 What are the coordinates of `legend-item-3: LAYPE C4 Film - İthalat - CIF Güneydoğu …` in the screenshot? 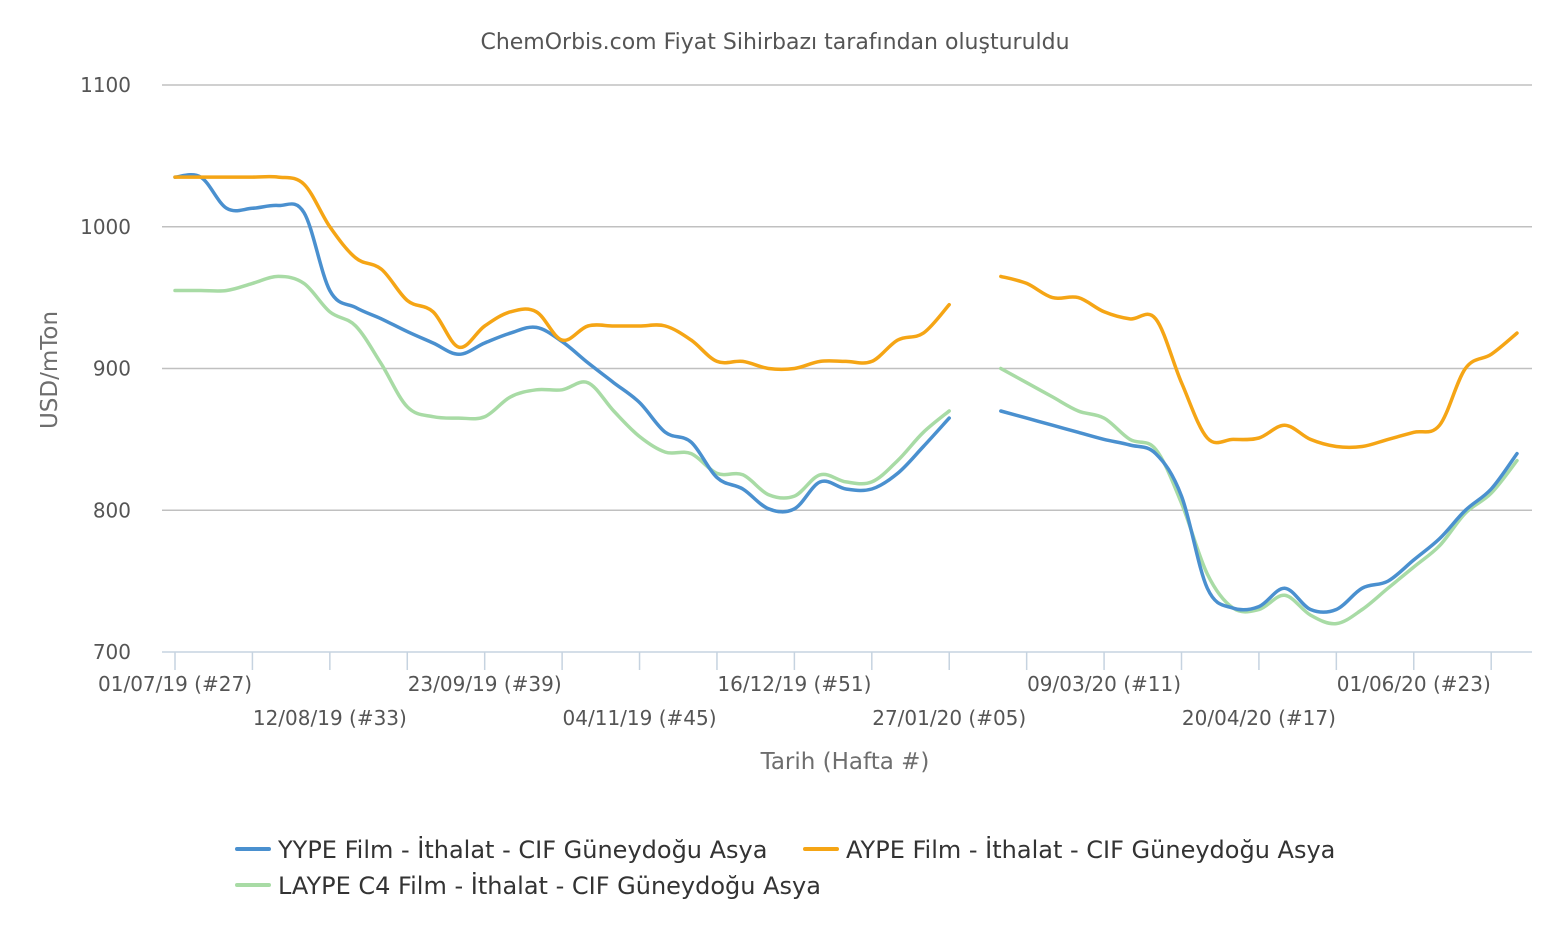 It's located at (528, 885).